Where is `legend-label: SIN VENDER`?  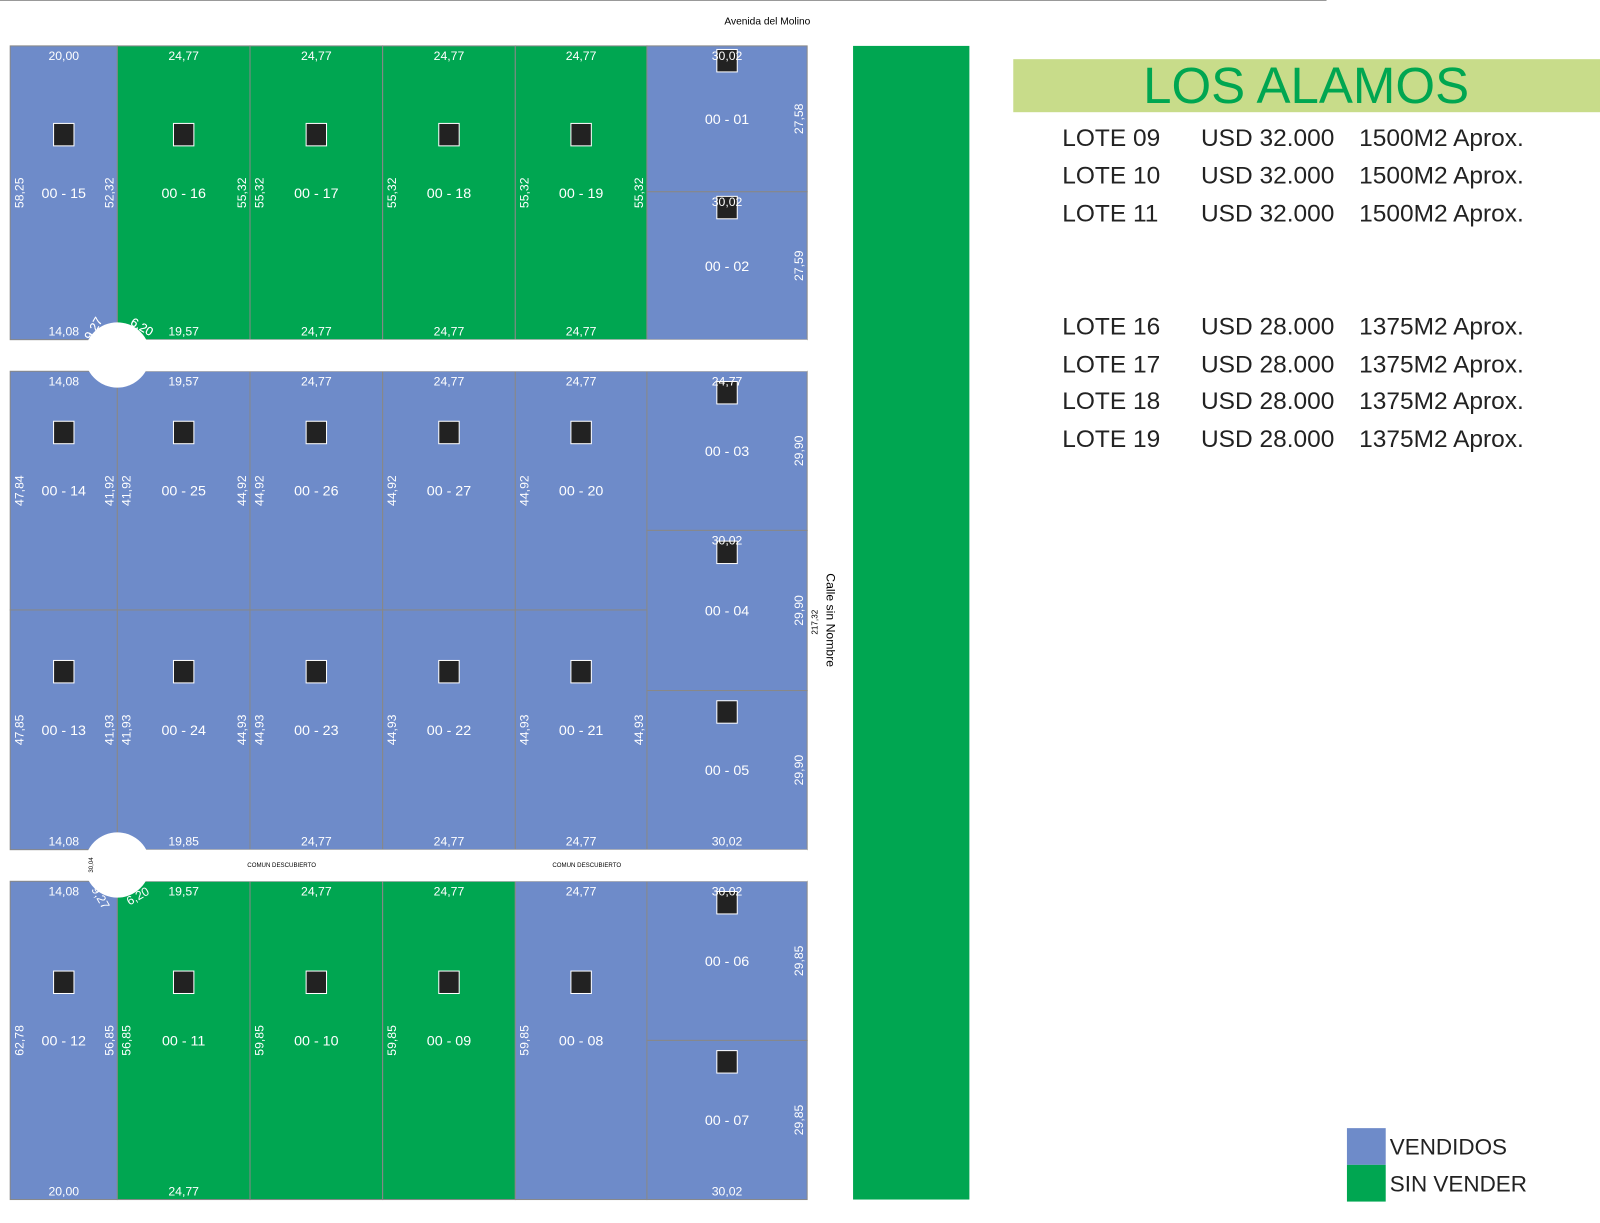
legend-label: SIN VENDER is located at coordinates (1458, 1183).